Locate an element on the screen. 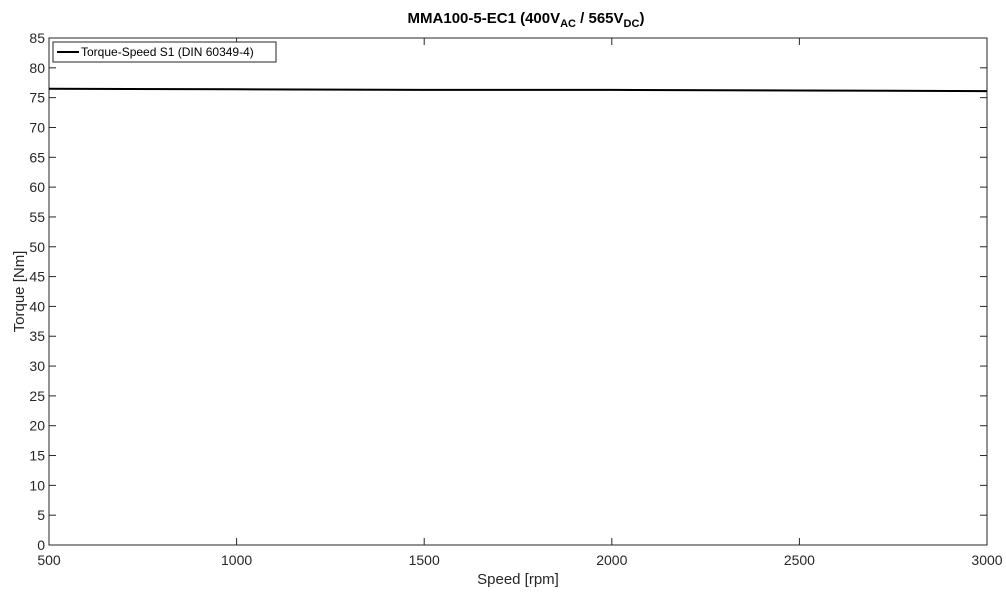 Image resolution: width=1006 pixels, height=592 pixels. x-tick-label: 1000 is located at coordinates (236, 560).